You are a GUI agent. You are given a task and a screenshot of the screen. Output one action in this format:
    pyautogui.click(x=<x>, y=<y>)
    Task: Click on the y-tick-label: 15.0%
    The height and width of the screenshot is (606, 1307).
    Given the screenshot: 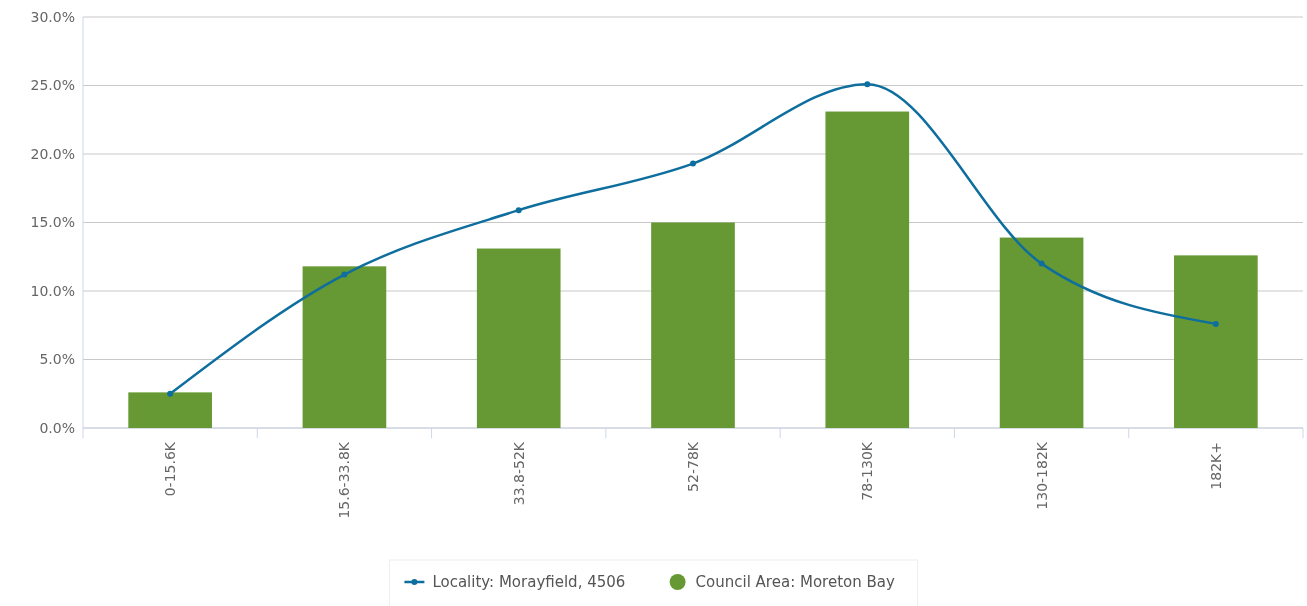 What is the action you would take?
    pyautogui.click(x=52, y=222)
    